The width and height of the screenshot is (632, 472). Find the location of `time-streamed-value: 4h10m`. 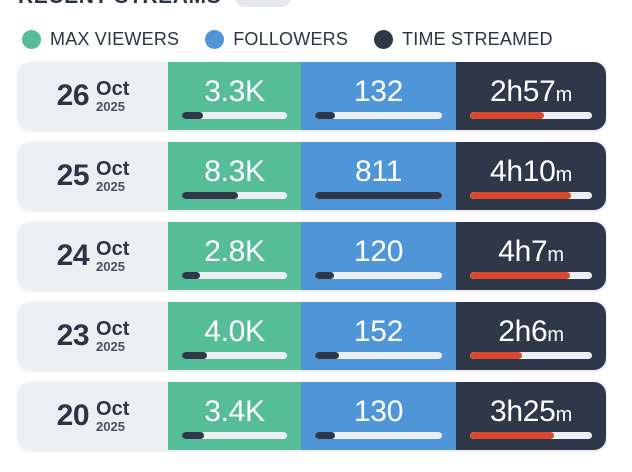

time-streamed-value: 4h10m is located at coordinates (531, 171).